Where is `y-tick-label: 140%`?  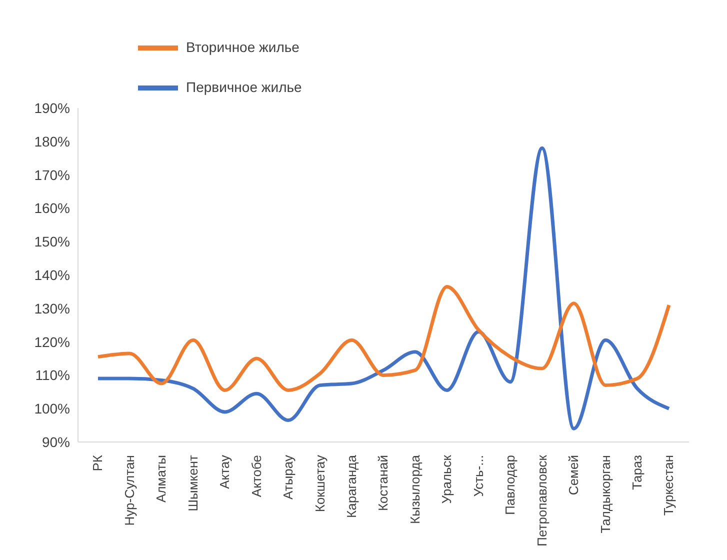
y-tick-label: 140% is located at coordinates (52, 274).